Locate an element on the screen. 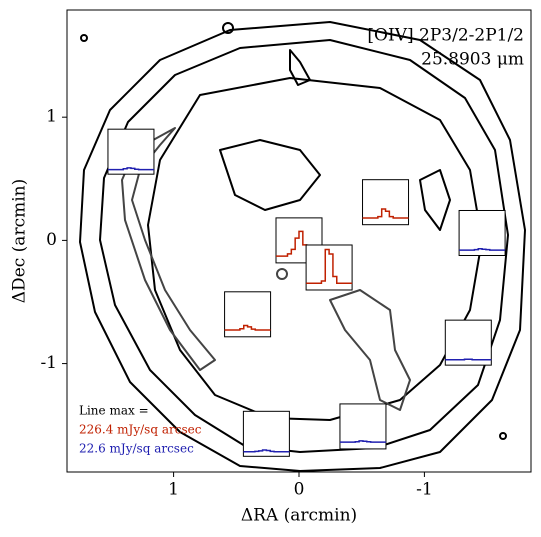  y-axis-label: ΔDec (arcmin) is located at coordinates (20, 241).